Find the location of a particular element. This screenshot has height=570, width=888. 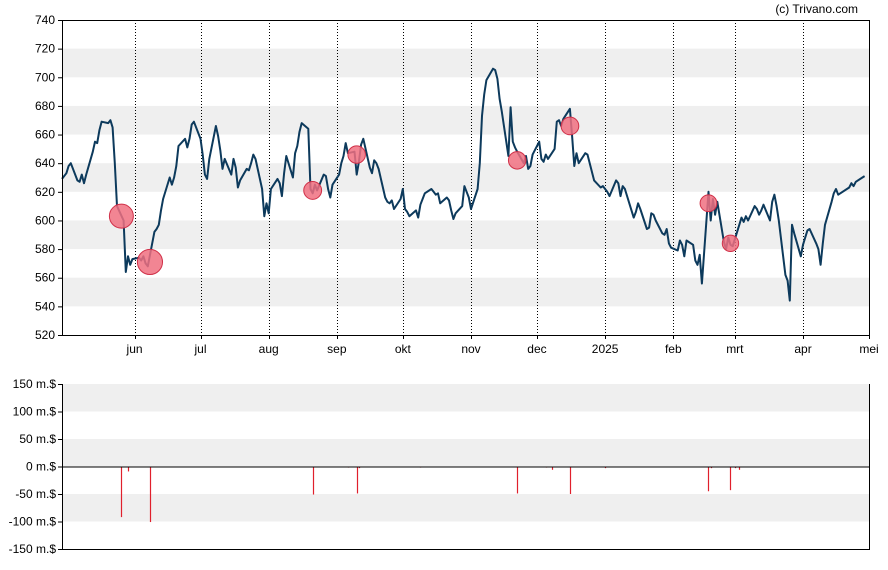

month-tick-label: 2025 is located at coordinates (605, 349).